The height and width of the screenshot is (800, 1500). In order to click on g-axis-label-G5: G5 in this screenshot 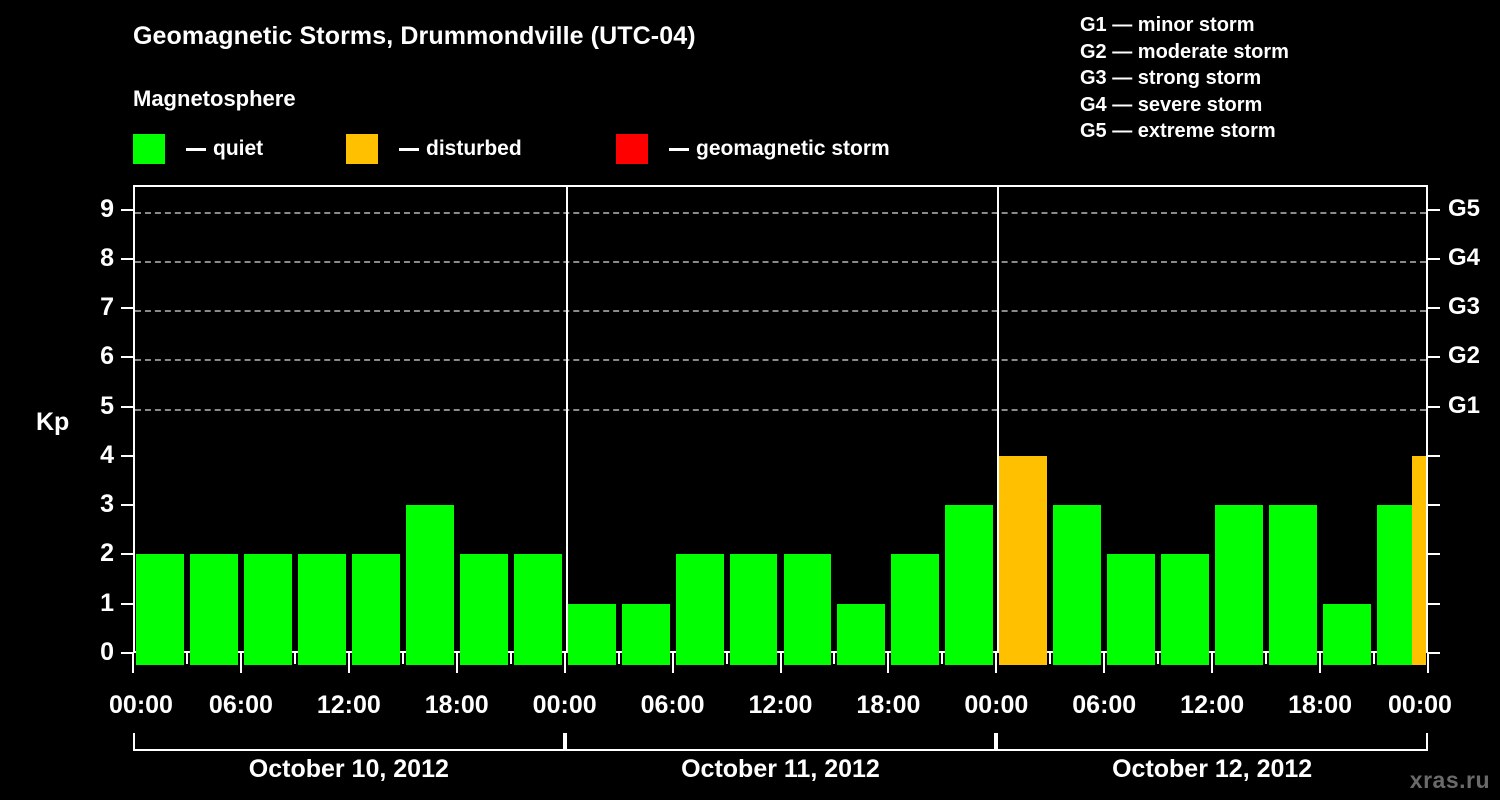, I will do `click(1464, 208)`.